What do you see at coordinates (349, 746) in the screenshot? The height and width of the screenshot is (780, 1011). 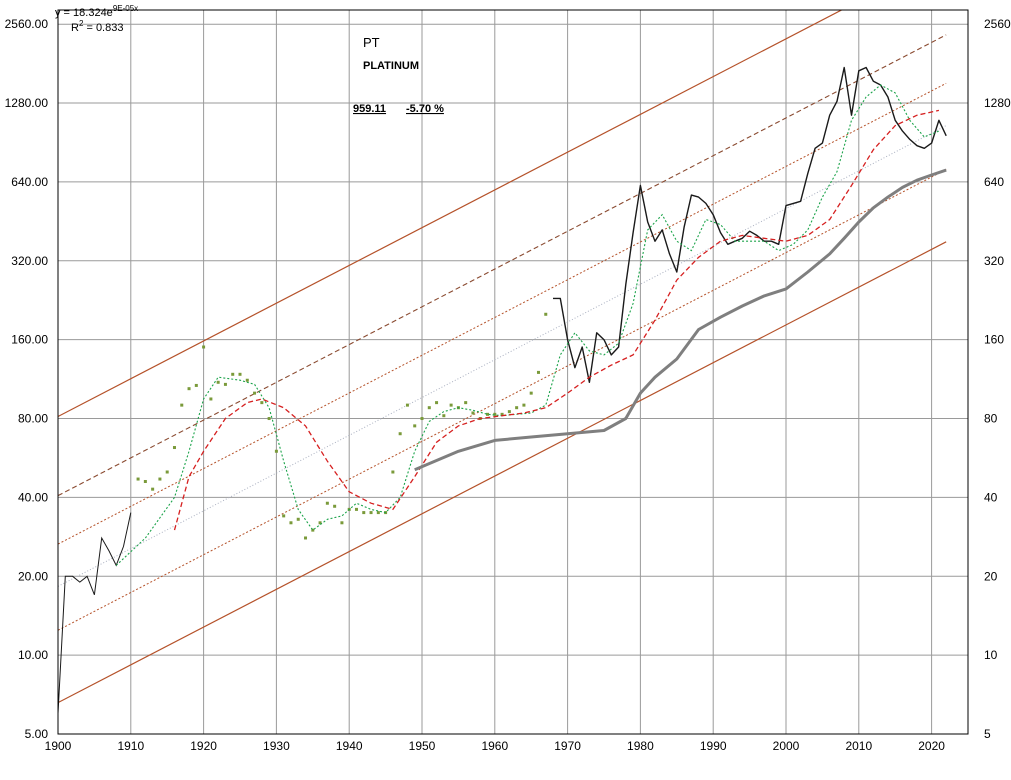 I see `x-tick-label: 1940` at bounding box center [349, 746].